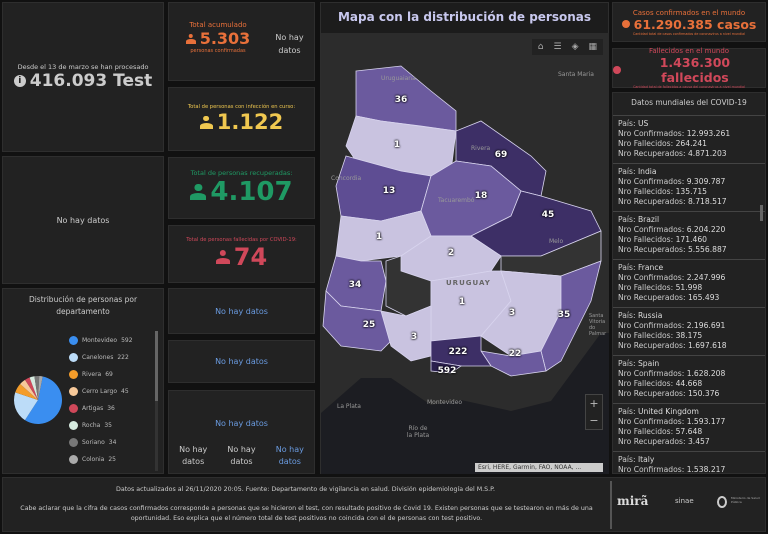 The width and height of the screenshot is (768, 534). Describe the element at coordinates (567, 47) in the screenshot. I see `map-toolbar: ⌂ ☰ ◈ ▦` at that location.